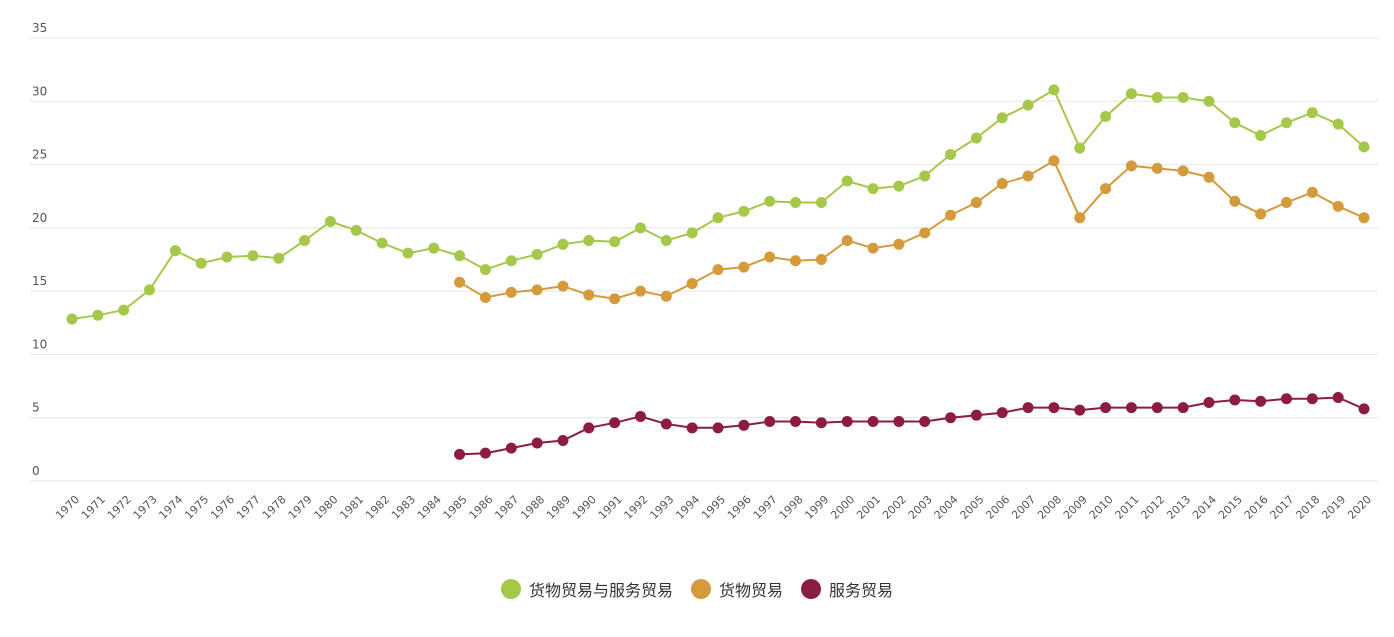  Describe the element at coordinates (274, 507) in the screenshot. I see `x-tick-label: 1978` at that location.